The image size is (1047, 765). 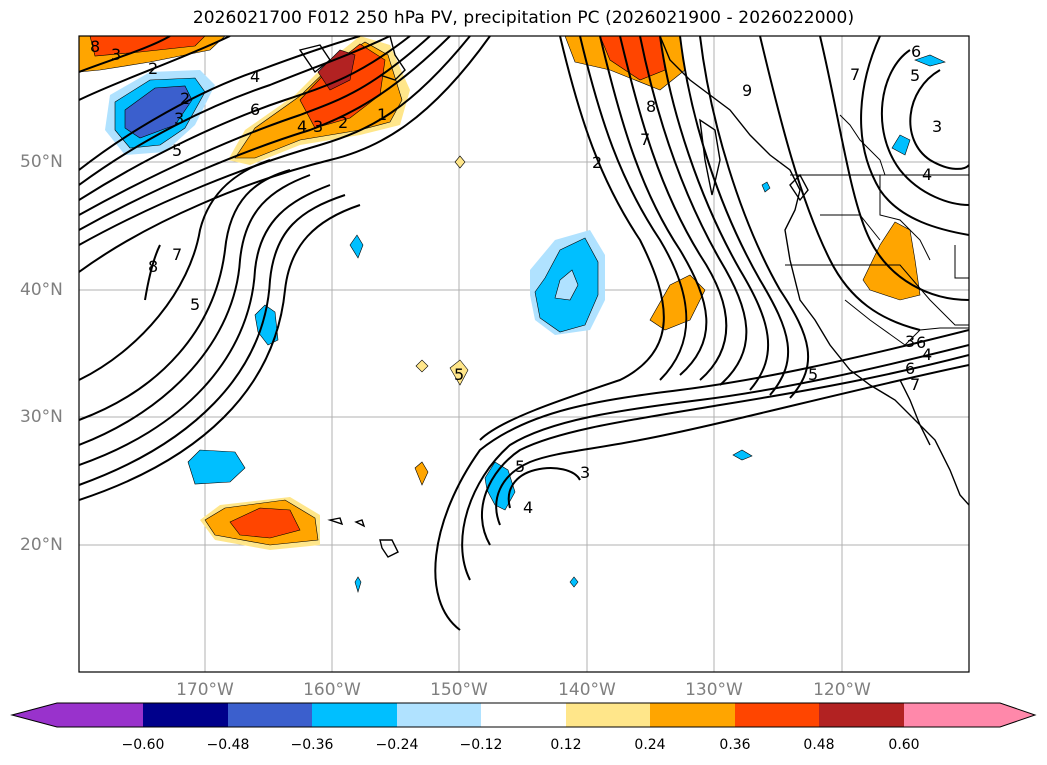 What do you see at coordinates (819, 745) in the screenshot?
I see `colorbar-tick: 0.48` at bounding box center [819, 745].